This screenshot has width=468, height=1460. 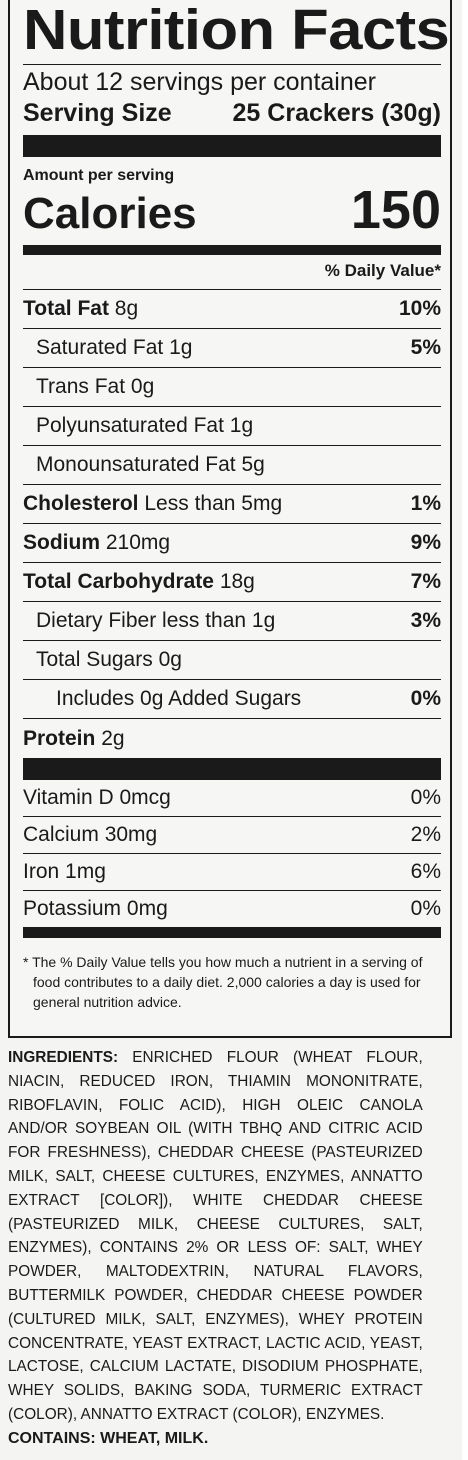 I want to click on nutrient-amount: less than 1g, so click(x=219, y=620).